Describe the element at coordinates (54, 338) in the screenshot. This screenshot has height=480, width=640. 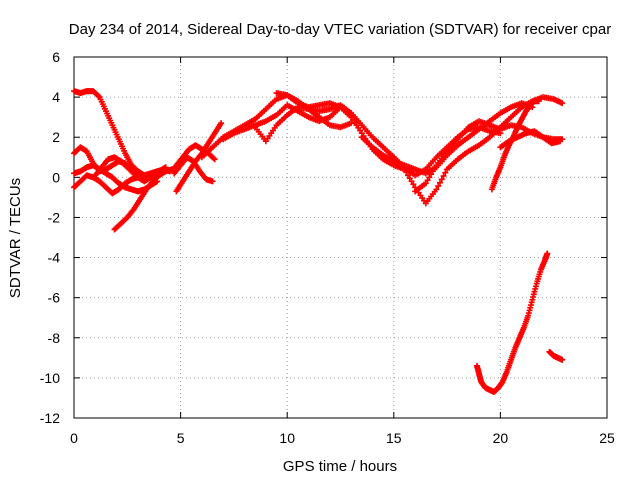
I see `y-tick-label: -8` at that location.